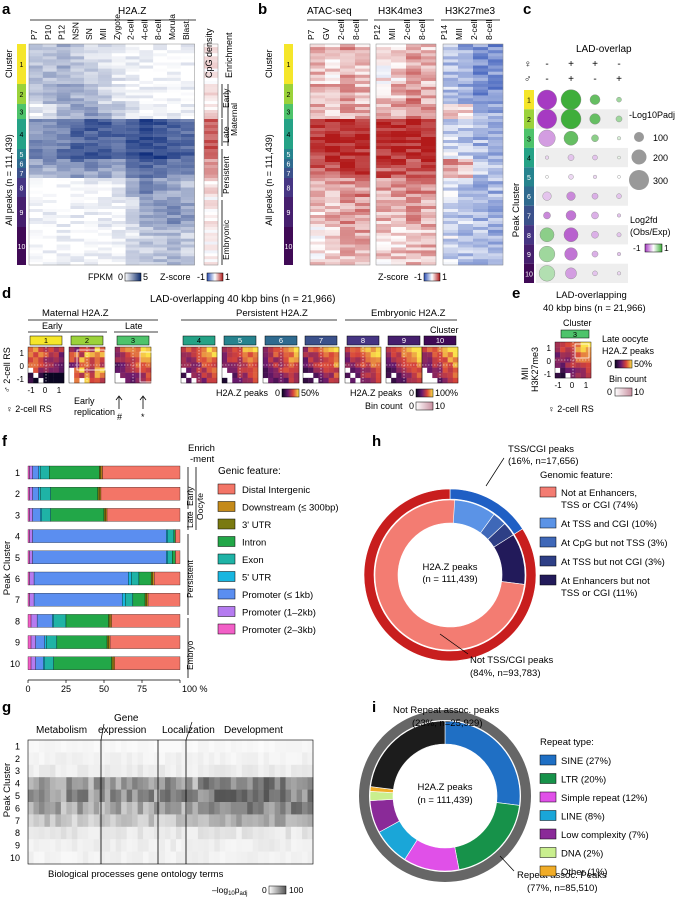  What do you see at coordinates (122, 730) in the screenshot?
I see `g-cat-gene2: expression` at bounding box center [122, 730].